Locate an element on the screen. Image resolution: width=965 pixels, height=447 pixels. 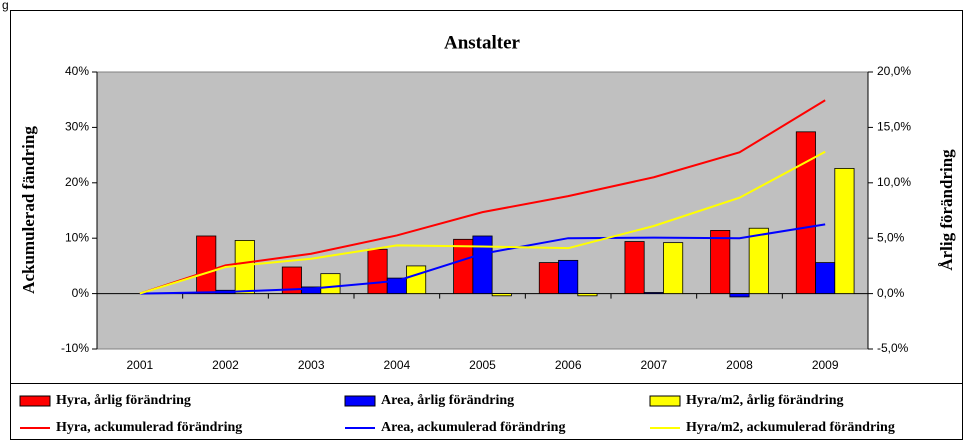
chart-title: Anstalter is located at coordinates (482, 42).